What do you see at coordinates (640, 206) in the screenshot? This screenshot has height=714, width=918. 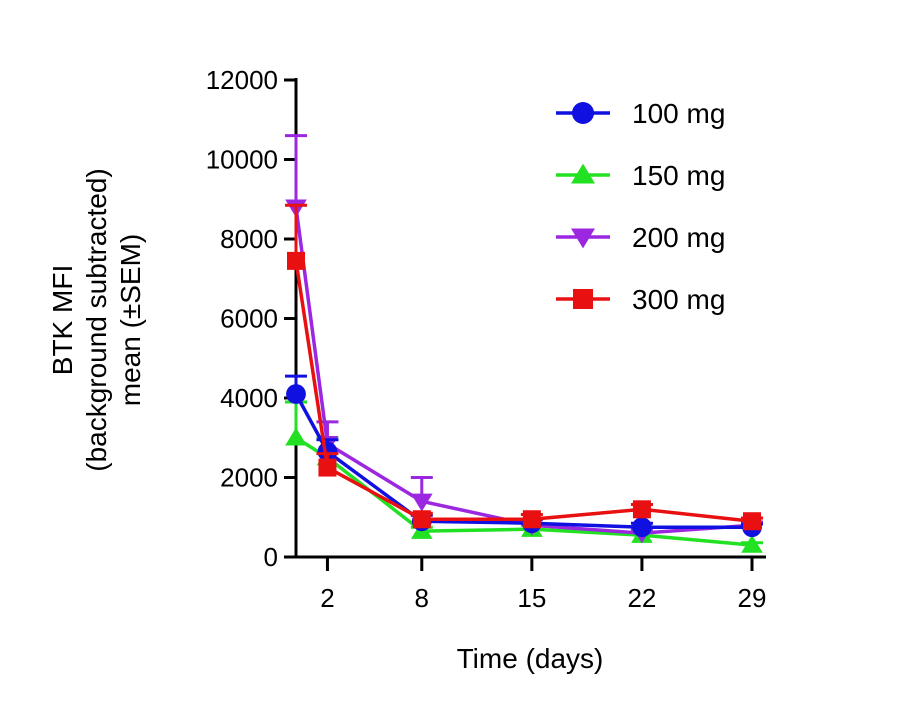 I see `legend: 100 mg 150 mg 200 mg 300 mg` at bounding box center [640, 206].